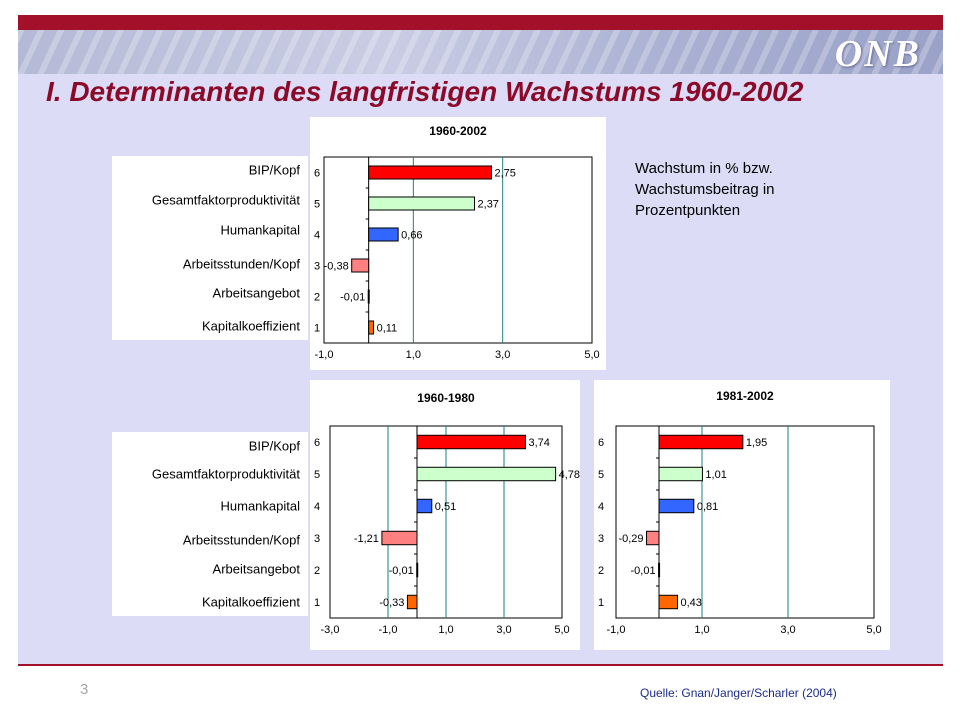 The width and height of the screenshot is (968, 722). Describe the element at coordinates (480, 665) in the screenshot. I see `bottom-line` at that location.